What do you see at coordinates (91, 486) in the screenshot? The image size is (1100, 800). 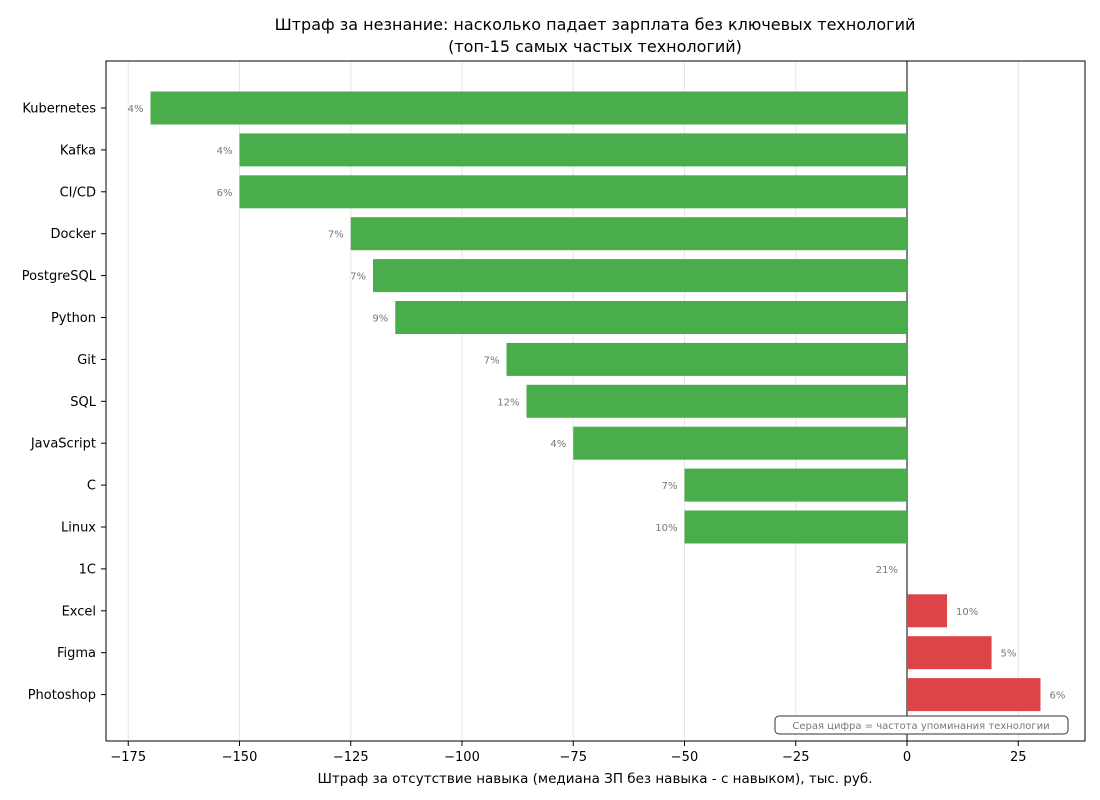 I see `y-tick-label: C` at bounding box center [91, 486].